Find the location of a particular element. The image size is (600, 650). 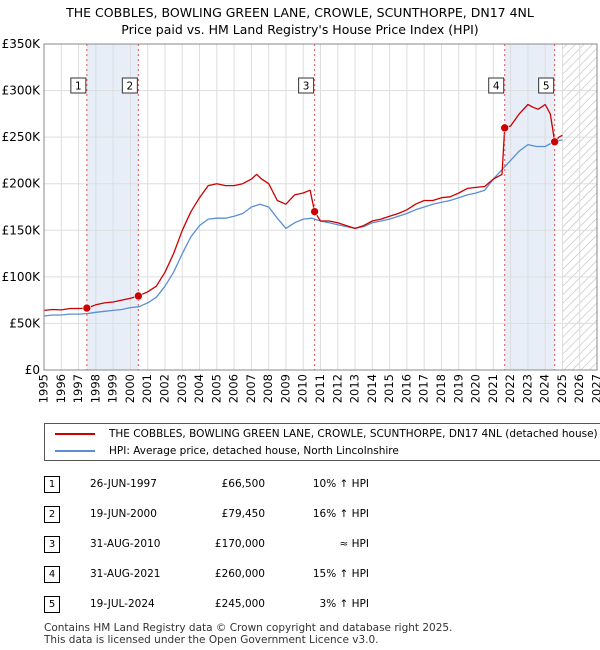

x-tick-label: 2013 is located at coordinates (355, 388).